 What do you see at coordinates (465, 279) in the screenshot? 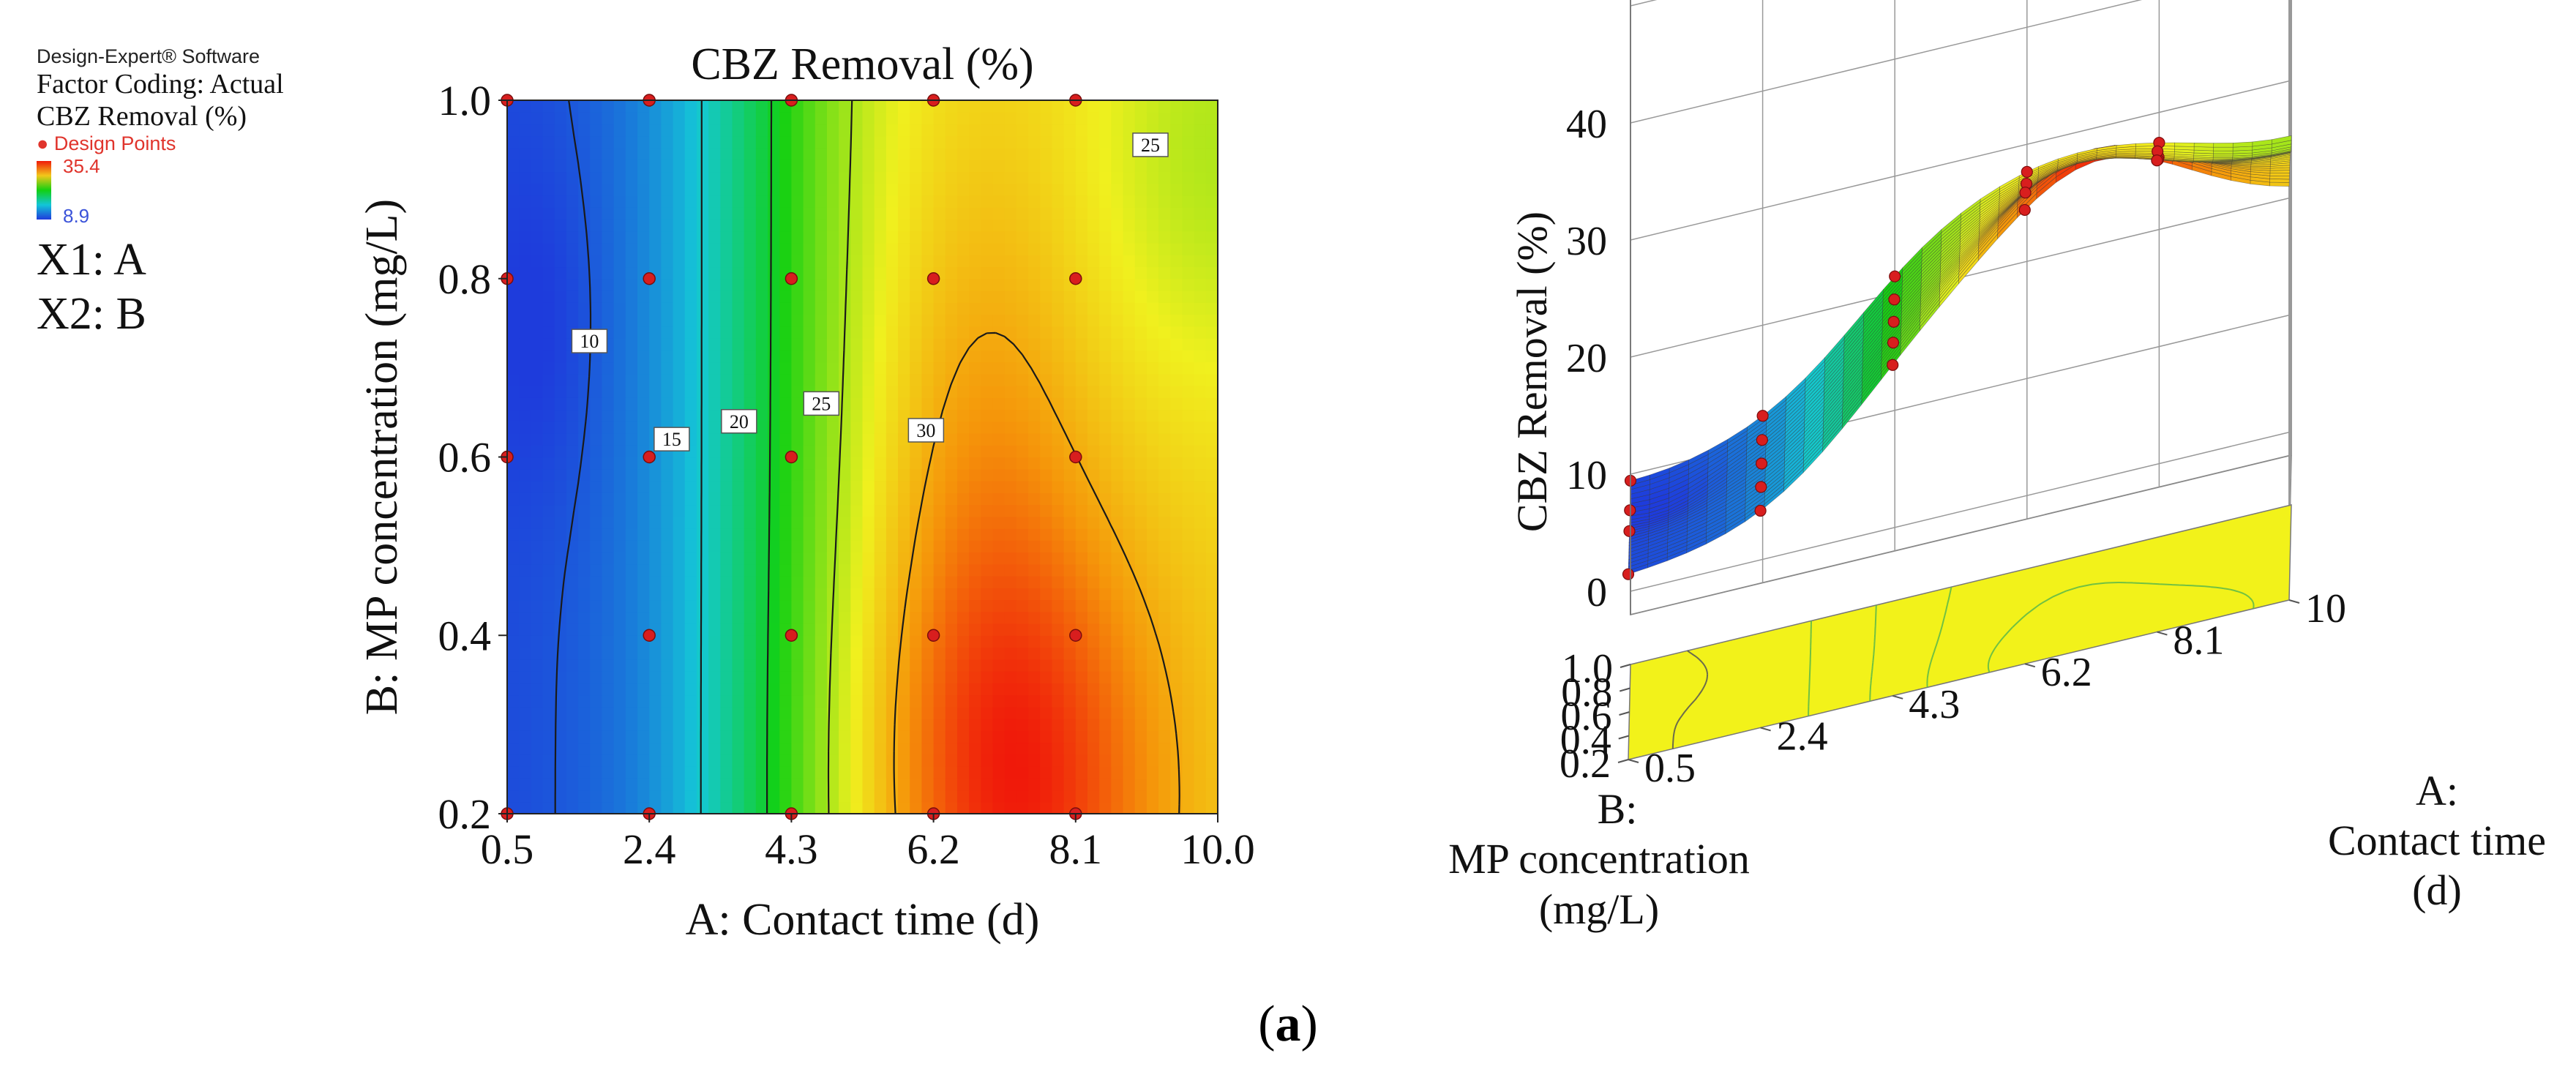
I see `y-tick-label: 0.8` at bounding box center [465, 279].